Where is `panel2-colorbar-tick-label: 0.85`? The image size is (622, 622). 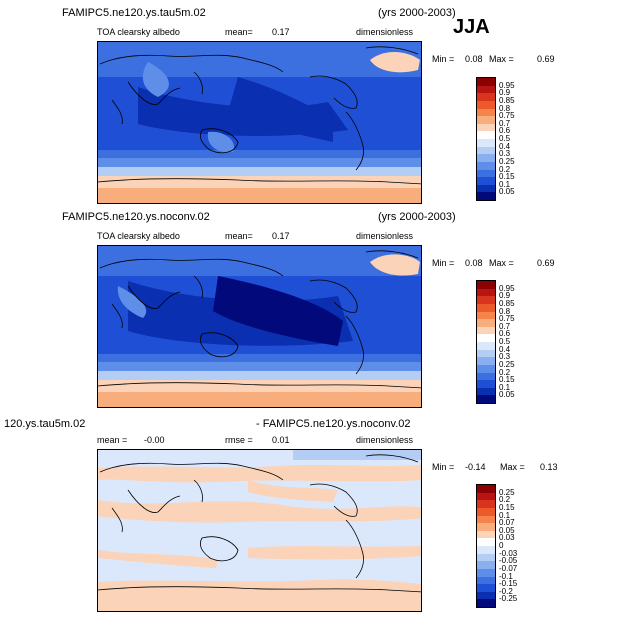
panel2-colorbar-tick-label: 0.85 is located at coordinates (507, 303).